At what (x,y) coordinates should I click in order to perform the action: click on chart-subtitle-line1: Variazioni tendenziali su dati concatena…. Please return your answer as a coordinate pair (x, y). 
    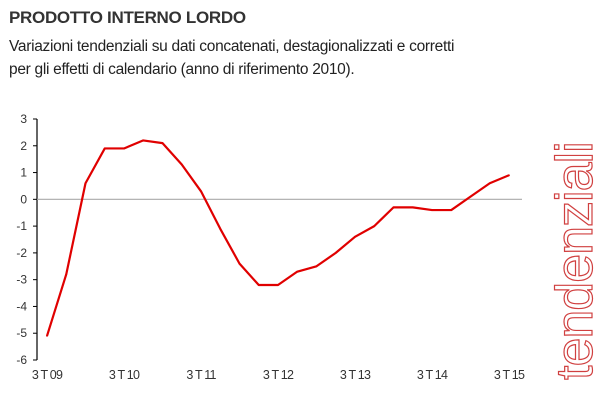
    Looking at the image, I should click on (232, 46).